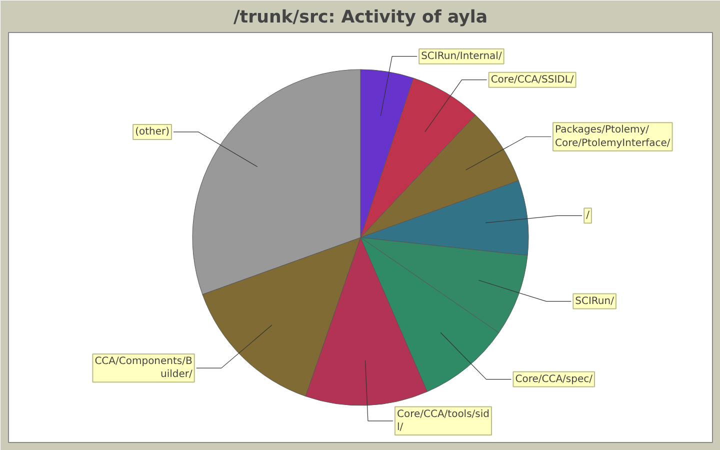  Describe the element at coordinates (588, 216) in the screenshot. I see `slice-label: /` at that location.